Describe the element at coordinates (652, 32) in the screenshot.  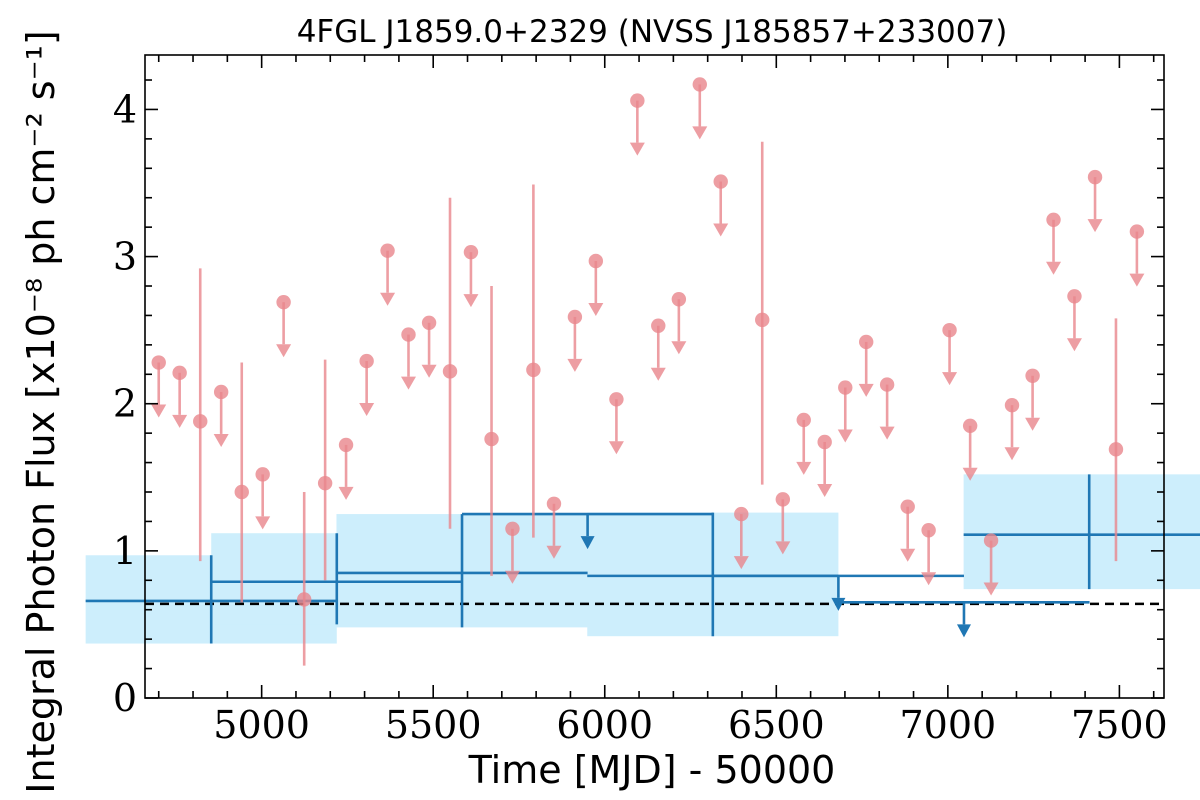
I see `chart-title: 4FGL J1859.0+2329 (NVSS J185857+233007)` at that location.